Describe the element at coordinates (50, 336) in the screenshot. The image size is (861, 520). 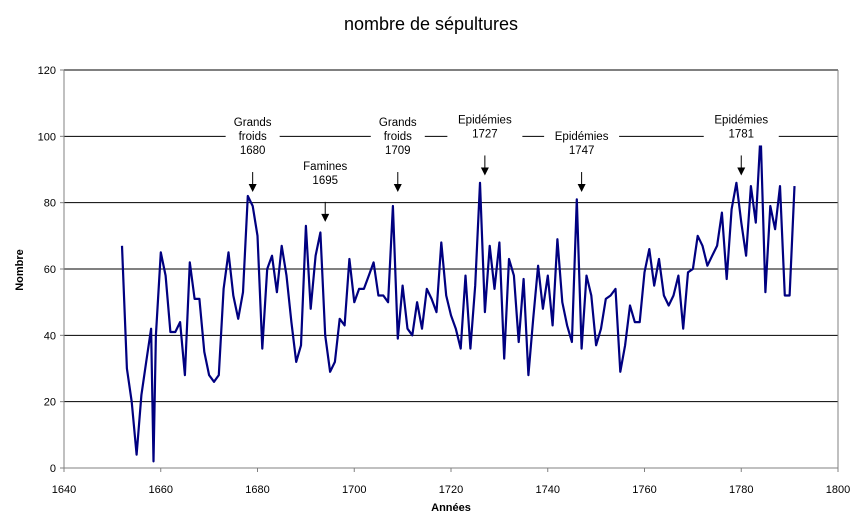
I see `y-tick-label: 40` at that location.